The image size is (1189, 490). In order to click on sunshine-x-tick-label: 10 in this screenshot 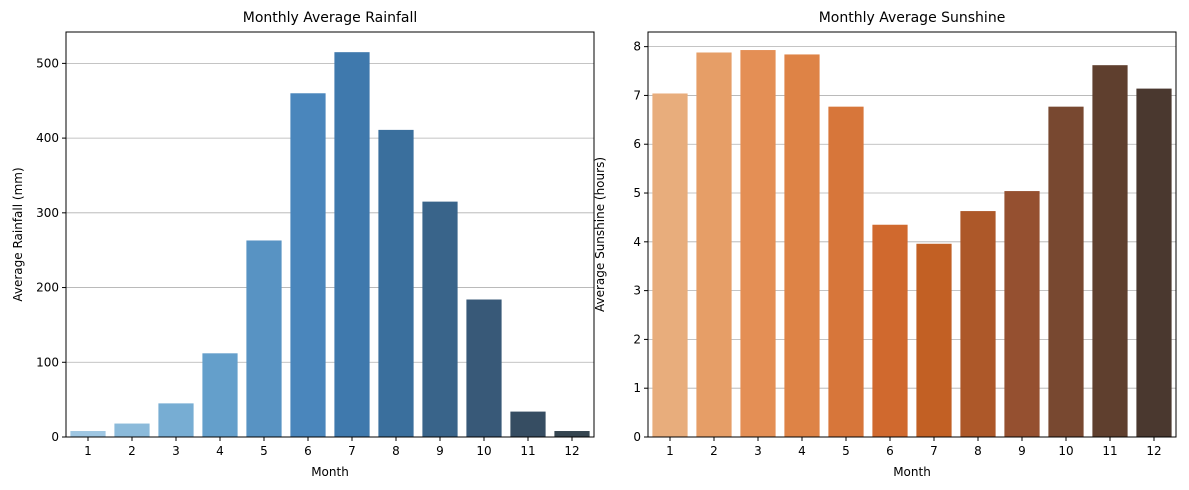, I will do `click(1065, 451)`.